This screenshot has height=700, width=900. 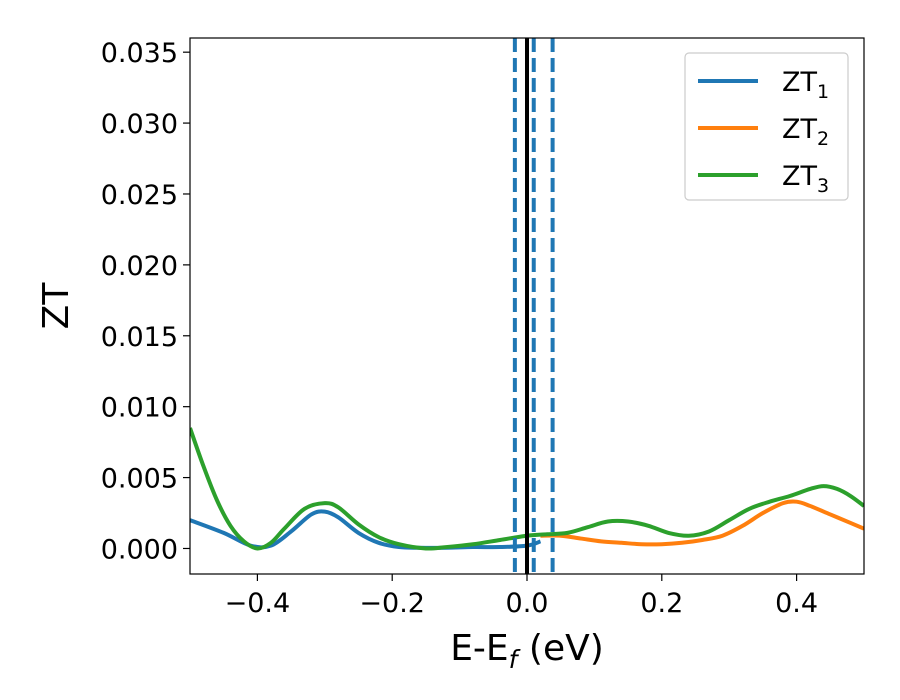 What do you see at coordinates (139, 479) in the screenshot?
I see `y-tick-label: 0.005` at bounding box center [139, 479].